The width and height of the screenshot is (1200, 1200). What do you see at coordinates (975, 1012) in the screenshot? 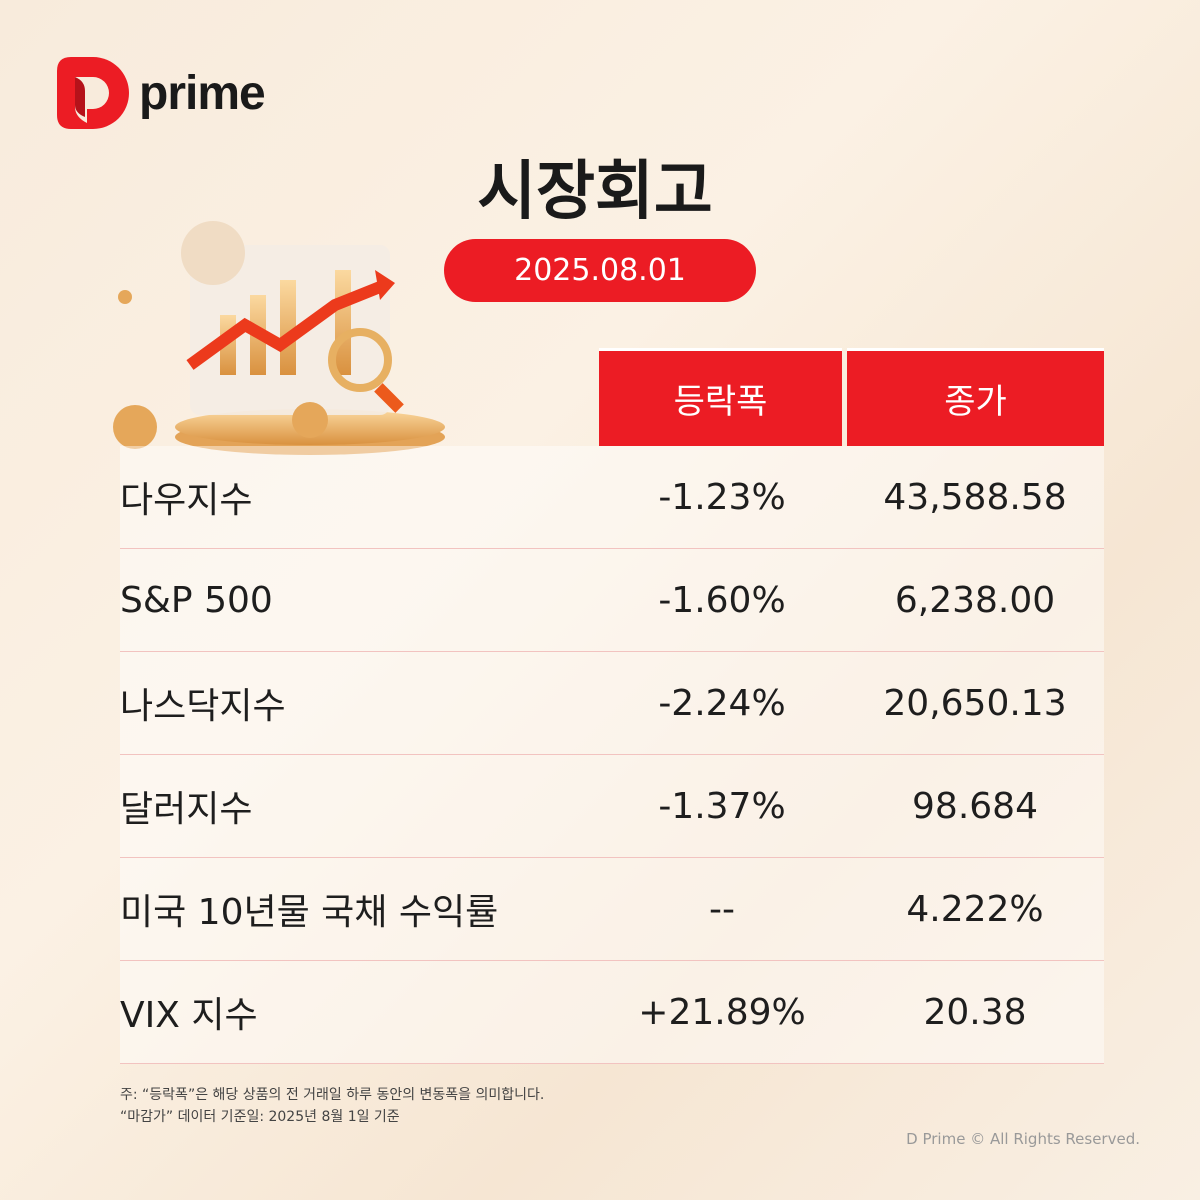
I see `close-value: 20.38` at bounding box center [975, 1012].